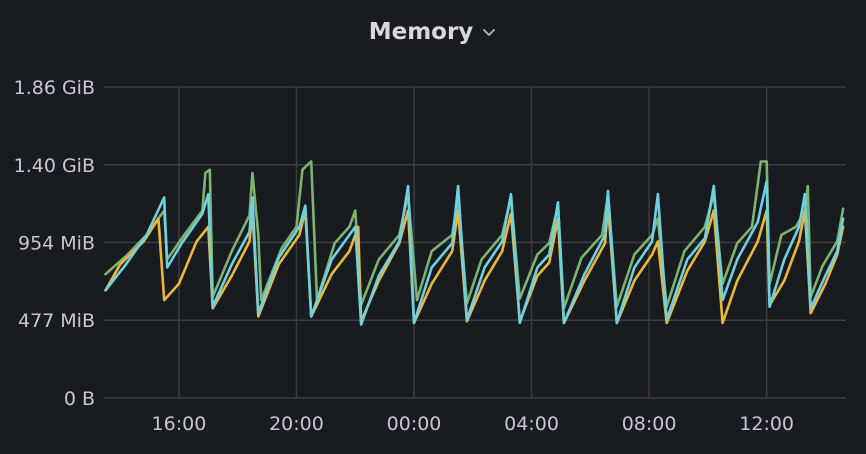 Image resolution: width=866 pixels, height=454 pixels. Describe the element at coordinates (79, 399) in the screenshot. I see `y-tick-label: 0 B` at that location.